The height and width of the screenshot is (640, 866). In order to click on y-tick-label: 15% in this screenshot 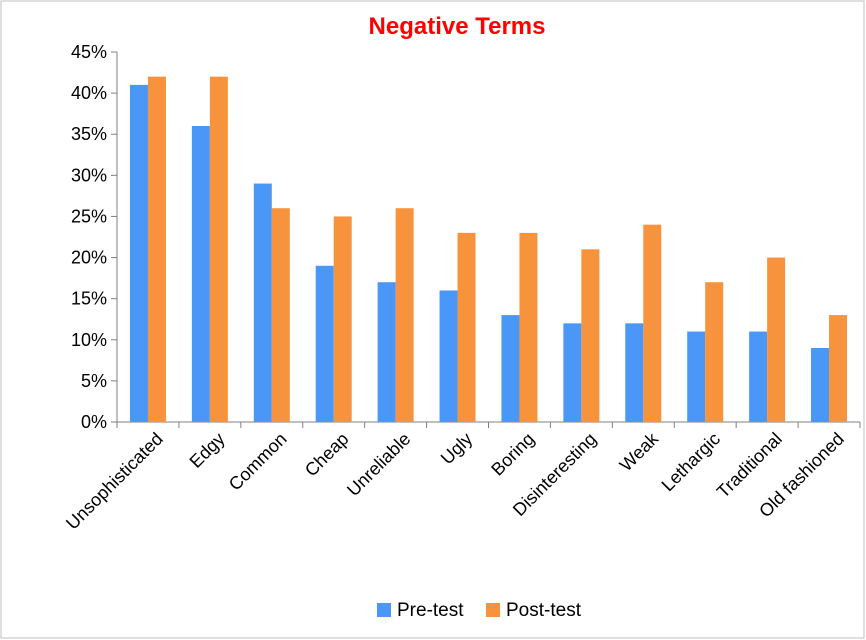, I will do `click(89, 299)`.